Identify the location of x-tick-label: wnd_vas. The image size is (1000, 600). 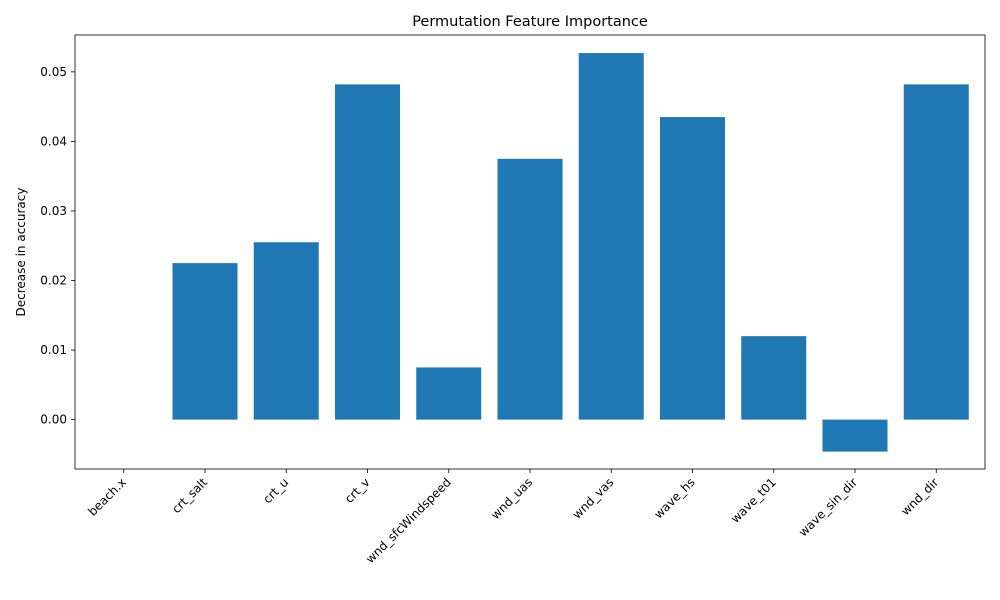
(593, 498).